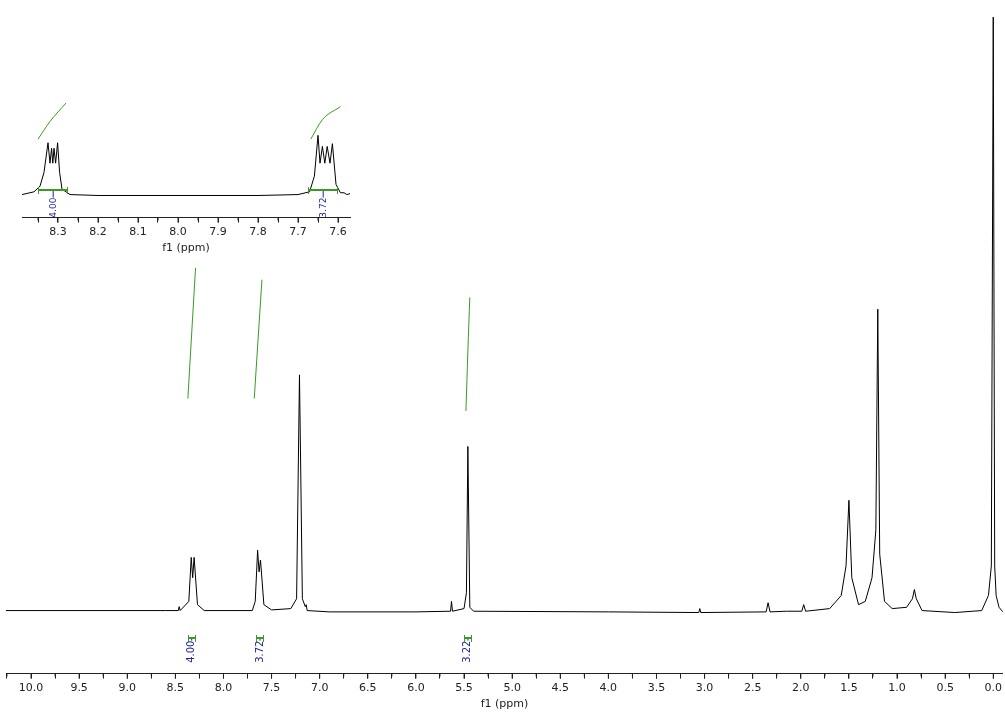  Describe the element at coordinates (138, 232) in the screenshot. I see `x-tick-label: 8.1` at that location.